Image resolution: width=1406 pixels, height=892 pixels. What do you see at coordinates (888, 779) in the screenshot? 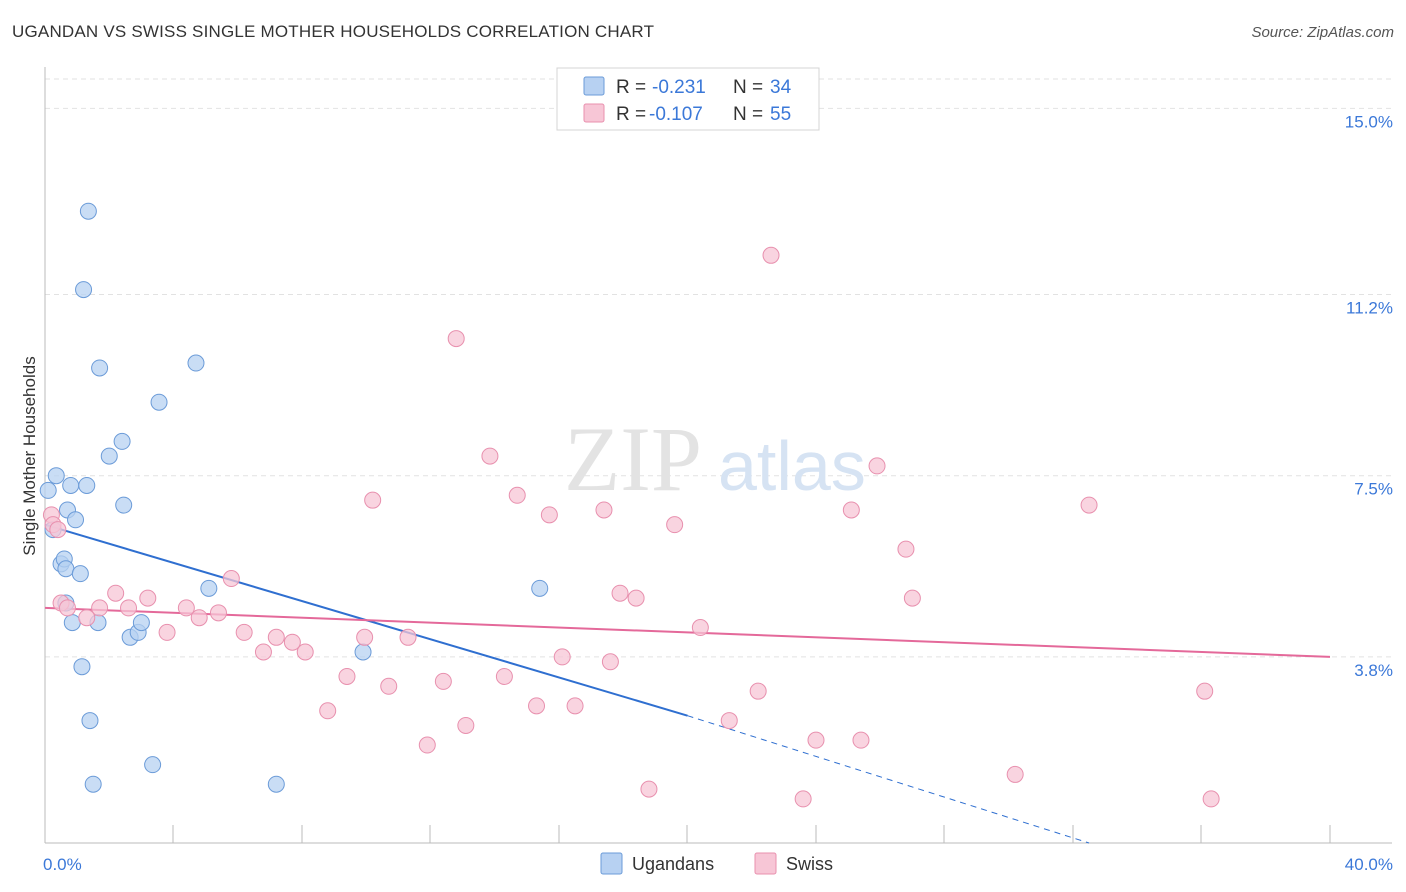
I see `ugandans-trendline-extension` at bounding box center [888, 779].